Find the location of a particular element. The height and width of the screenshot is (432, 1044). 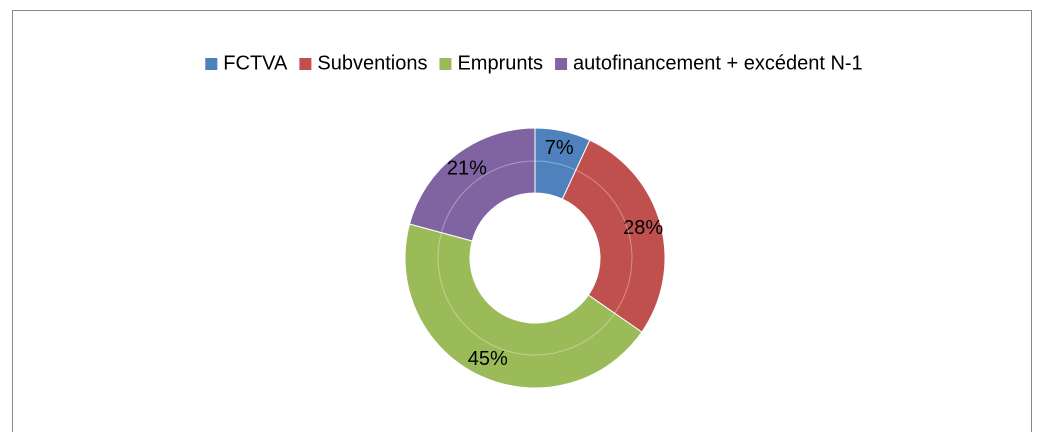

legend-label: Subventions is located at coordinates (372, 63).